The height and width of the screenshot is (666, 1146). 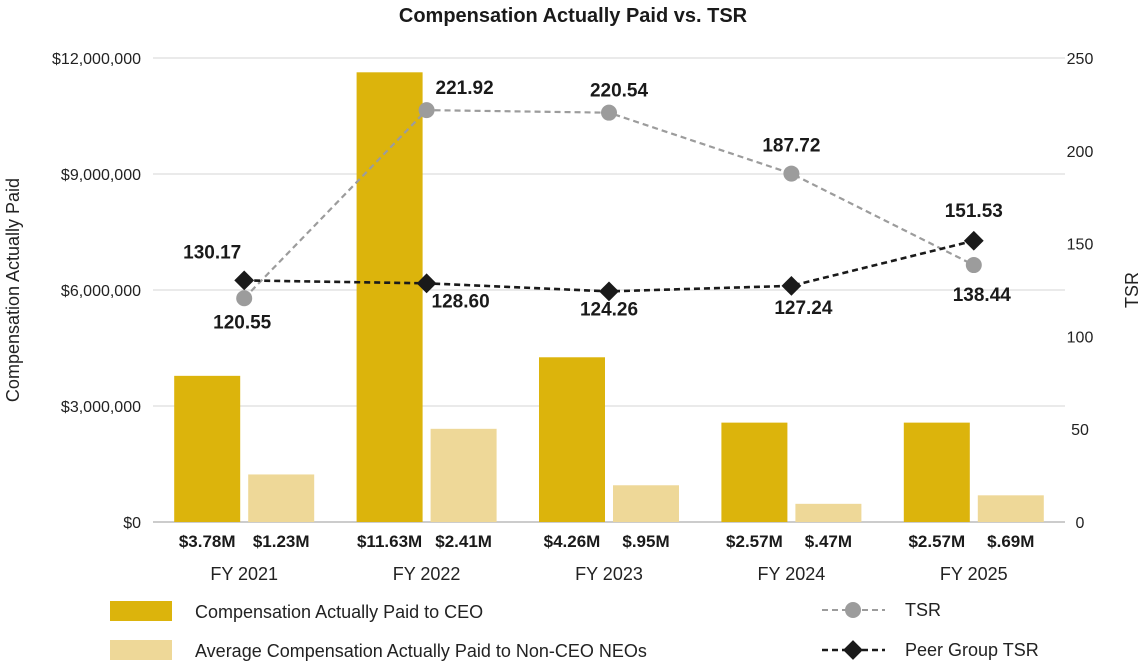 What do you see at coordinates (828, 541) in the screenshot?
I see `bar-label-neo: $.47M` at bounding box center [828, 541].